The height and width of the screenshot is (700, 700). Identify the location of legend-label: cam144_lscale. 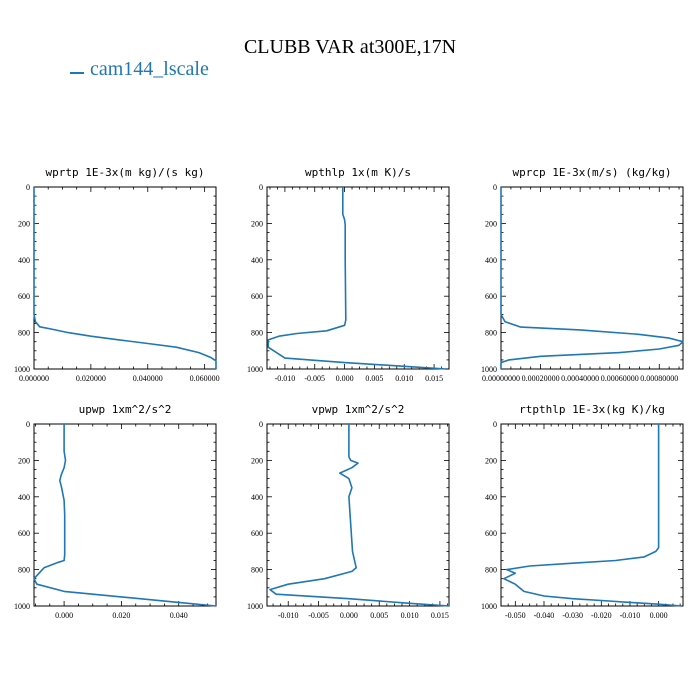
(149, 69).